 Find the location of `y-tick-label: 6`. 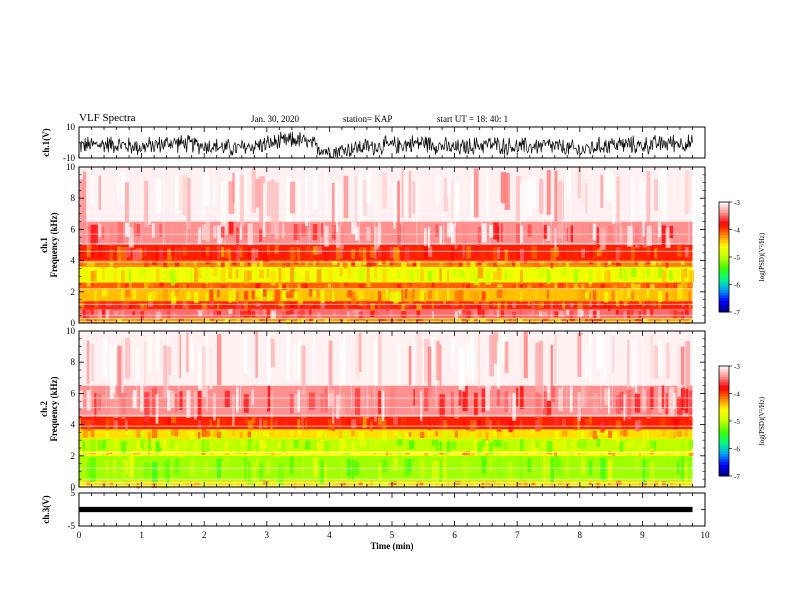

y-tick-label: 6 is located at coordinates (73, 229).